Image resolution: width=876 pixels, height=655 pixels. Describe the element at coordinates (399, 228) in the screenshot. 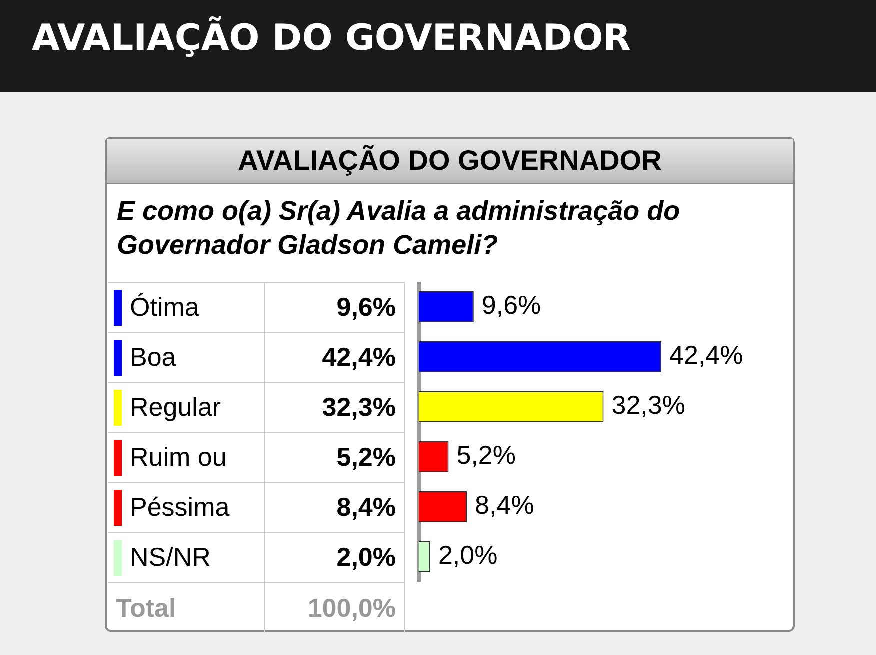

I see `text: E como o(a) Sr(a) Avalia a administração do Governador Gladson Cameli?` at that location.